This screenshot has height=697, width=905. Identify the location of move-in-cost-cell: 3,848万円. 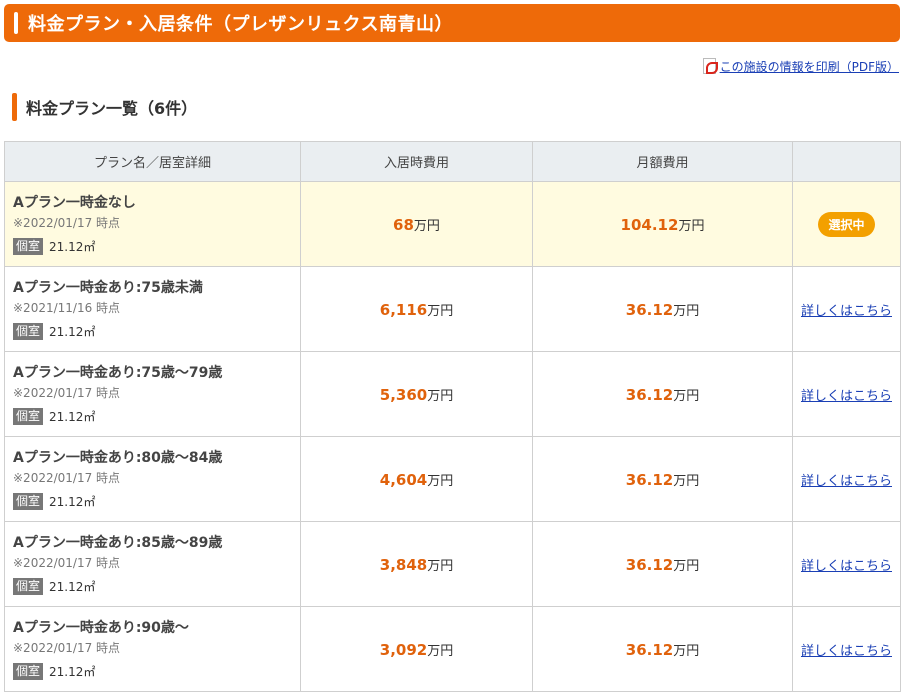
(416, 564).